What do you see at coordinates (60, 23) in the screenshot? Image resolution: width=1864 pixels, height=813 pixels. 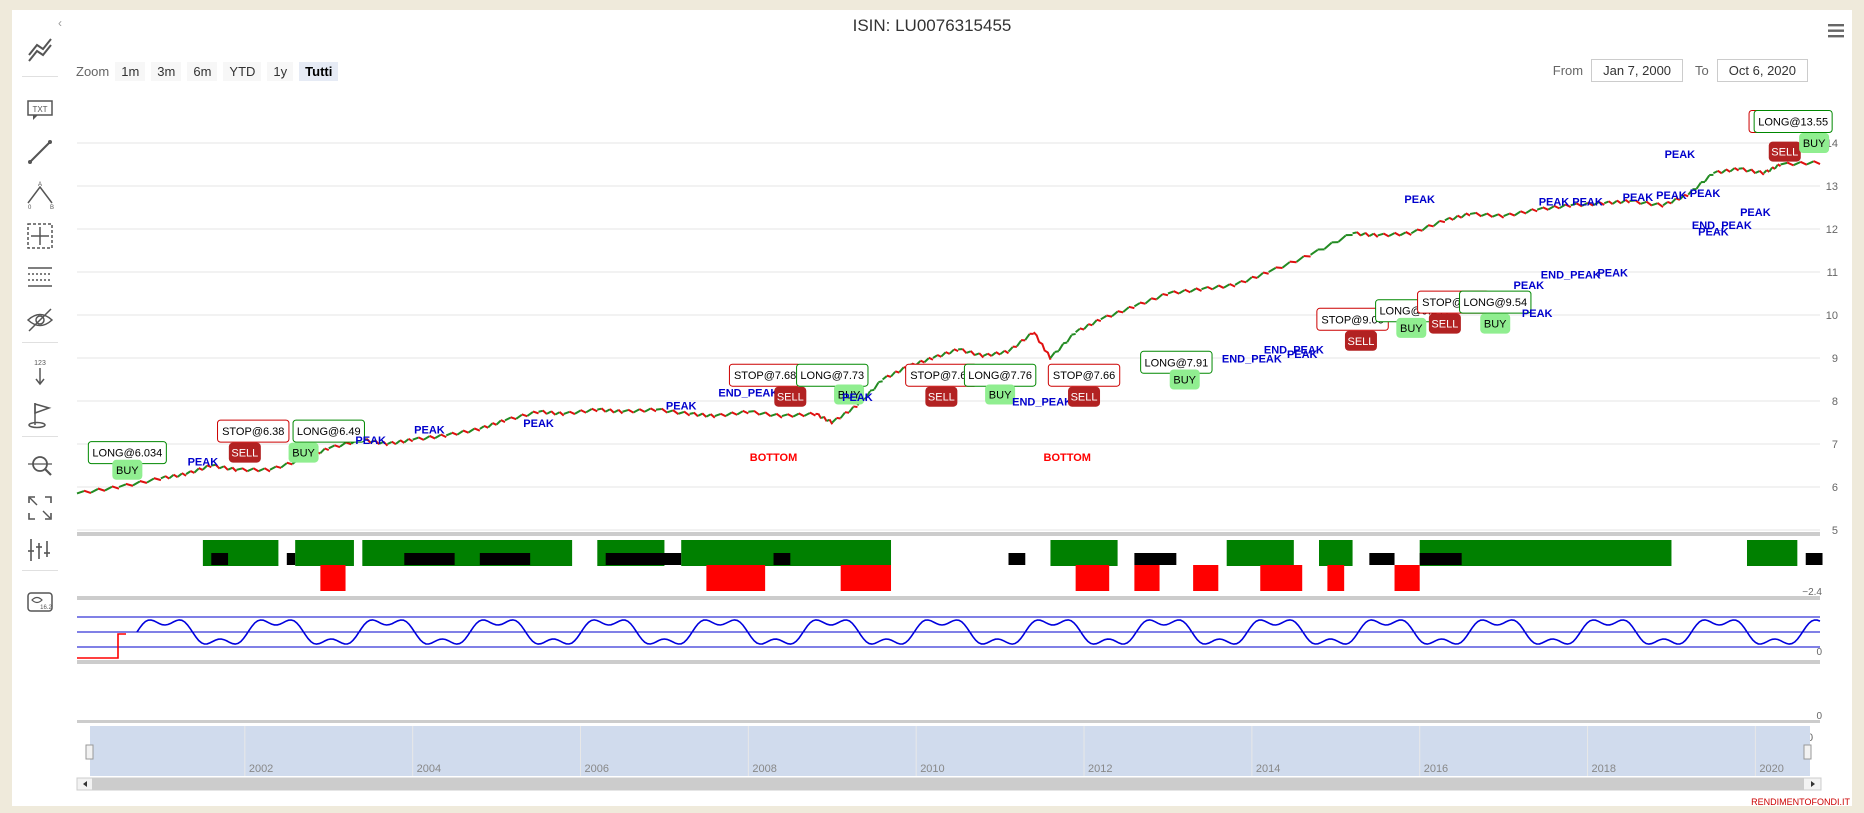 I see `collapse-toolbar-icon: ‹` at bounding box center [60, 23].